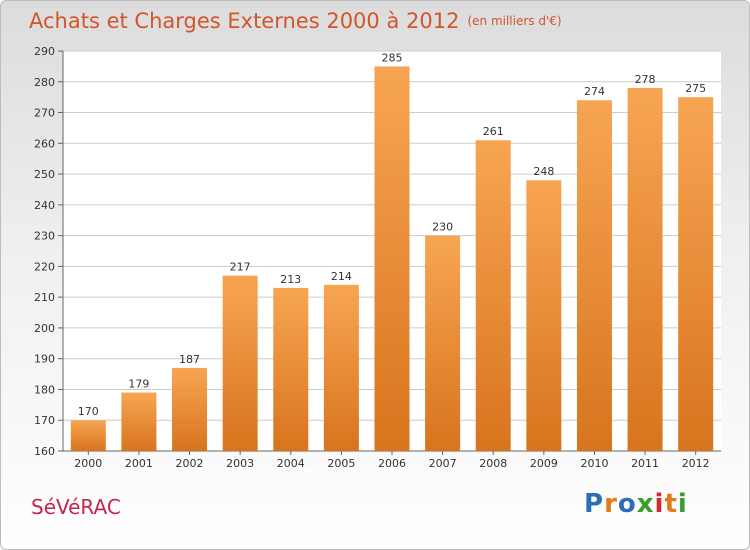 The image size is (750, 550). Describe the element at coordinates (44, 266) in the screenshot. I see `y-tick-label: 220` at that location.